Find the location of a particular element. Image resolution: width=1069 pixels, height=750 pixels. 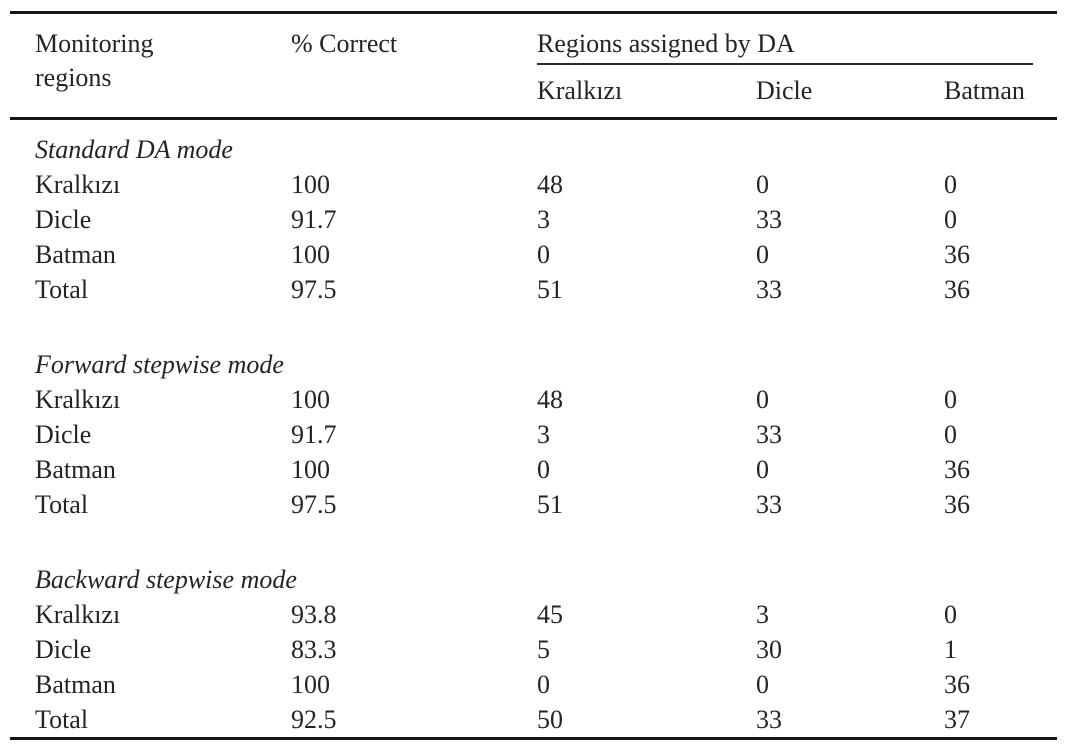

section-heading-row: Forward stepwise mode is located at coordinates (533, 344).